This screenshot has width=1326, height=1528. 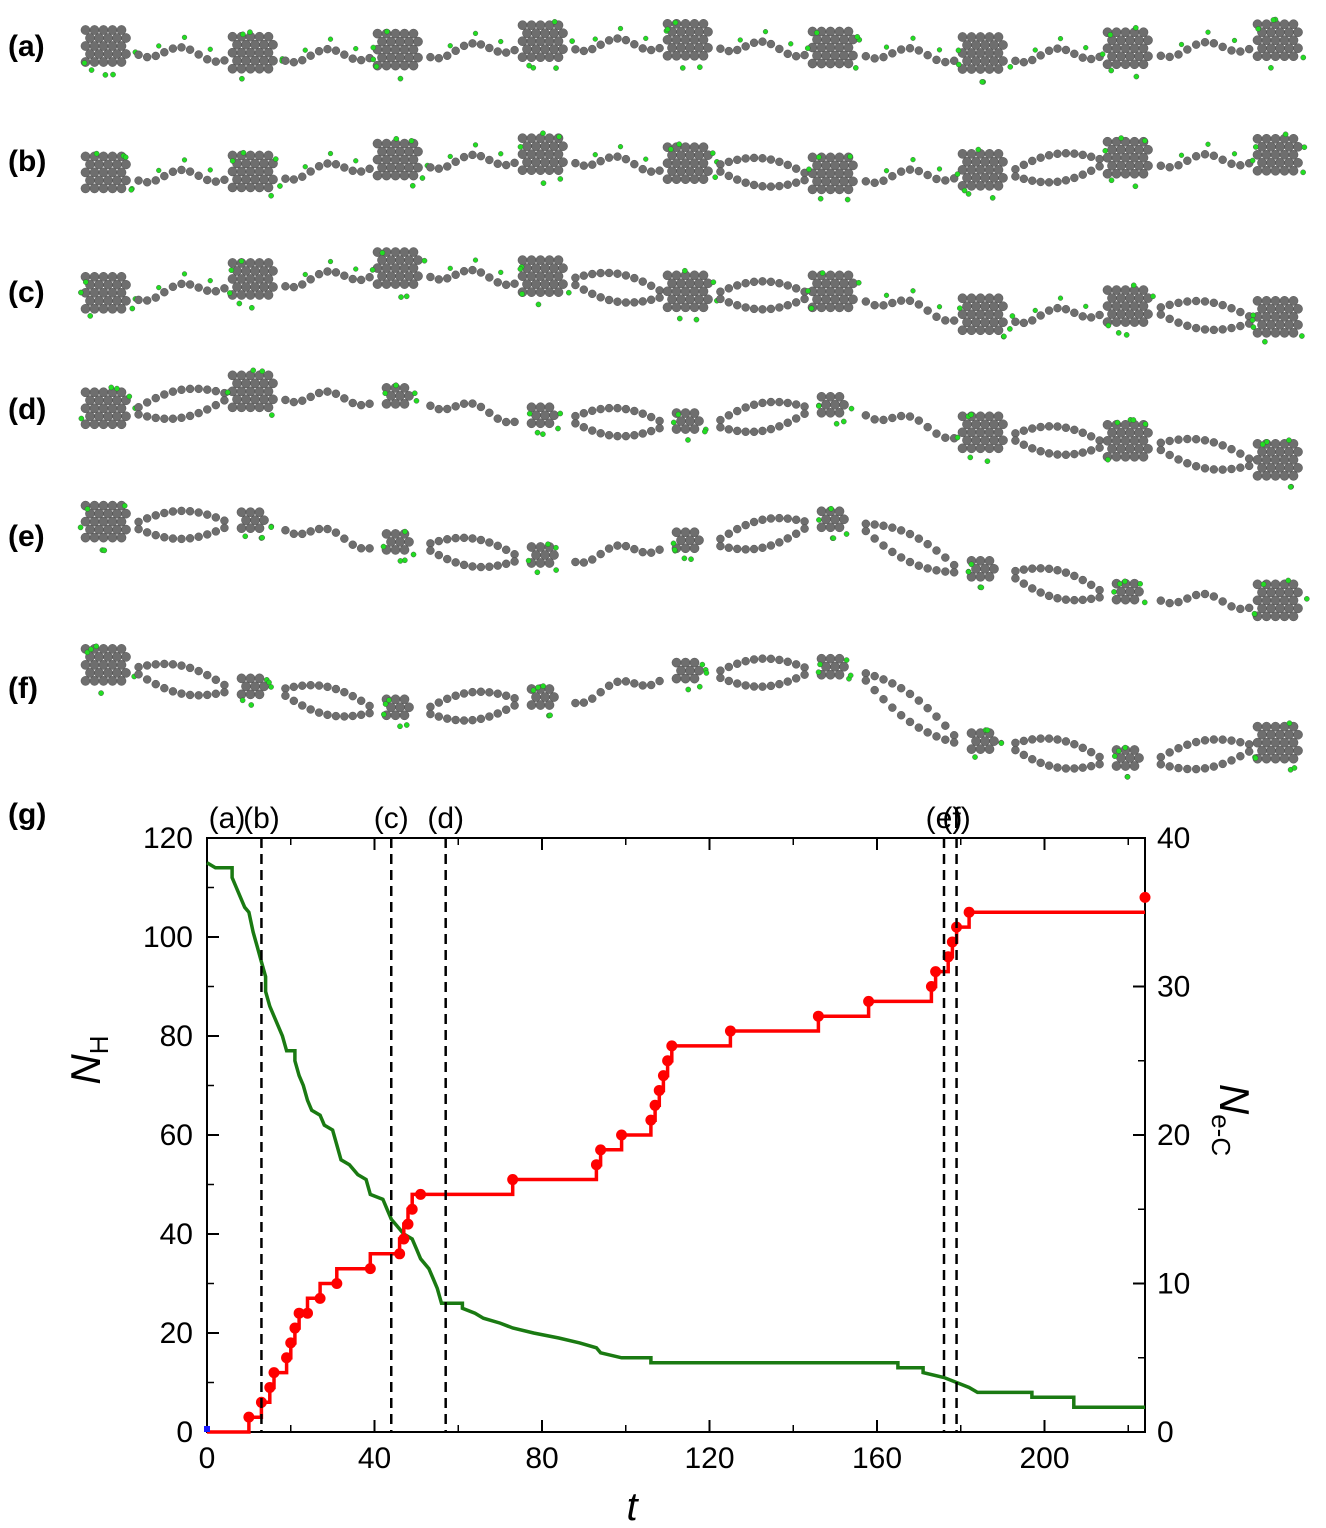 What do you see at coordinates (176, 1234) in the screenshot?
I see `y-left-tick-label: 40` at bounding box center [176, 1234].